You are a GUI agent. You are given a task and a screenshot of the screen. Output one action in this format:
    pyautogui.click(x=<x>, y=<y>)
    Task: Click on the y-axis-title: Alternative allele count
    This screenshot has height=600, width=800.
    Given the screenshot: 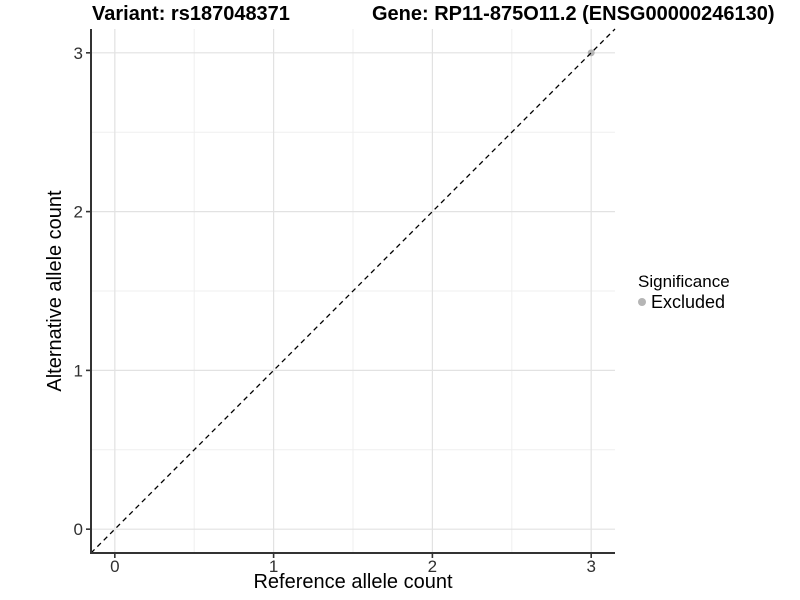 What is the action you would take?
    pyautogui.click(x=55, y=291)
    